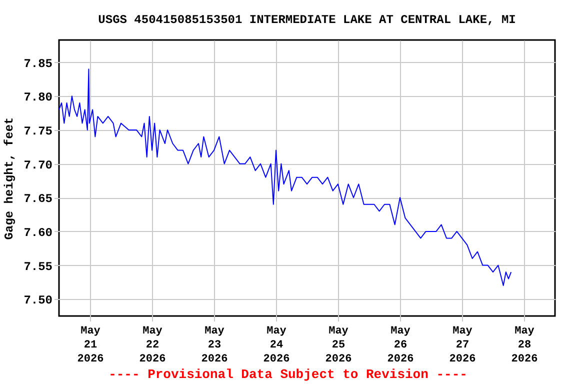 Image resolution: width=576 pixels, height=384 pixels. Describe the element at coordinates (338, 346) in the screenshot. I see `x-tick-label: May 25 2026` at that location.